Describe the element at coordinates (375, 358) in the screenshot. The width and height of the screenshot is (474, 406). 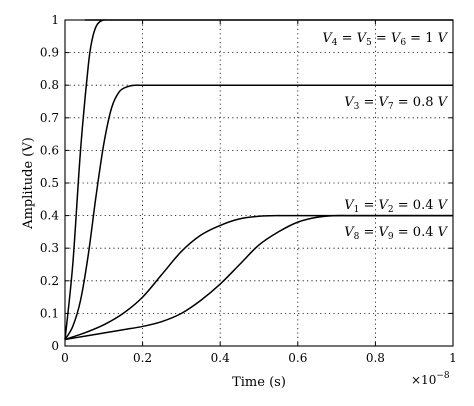
I see `x-tick-label: 0.8` at that location.